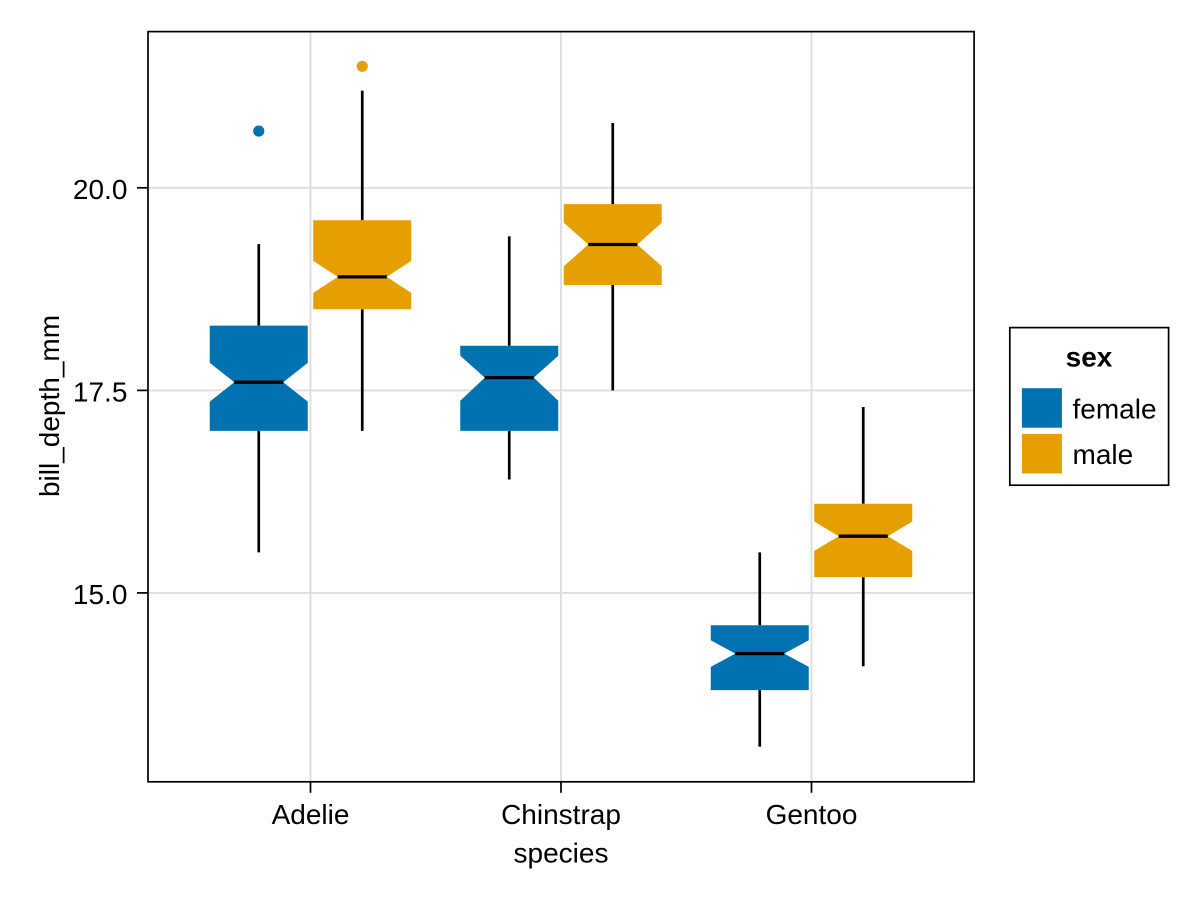 The width and height of the screenshot is (1200, 900). I want to click on svg-text: female, so click(1115, 409).